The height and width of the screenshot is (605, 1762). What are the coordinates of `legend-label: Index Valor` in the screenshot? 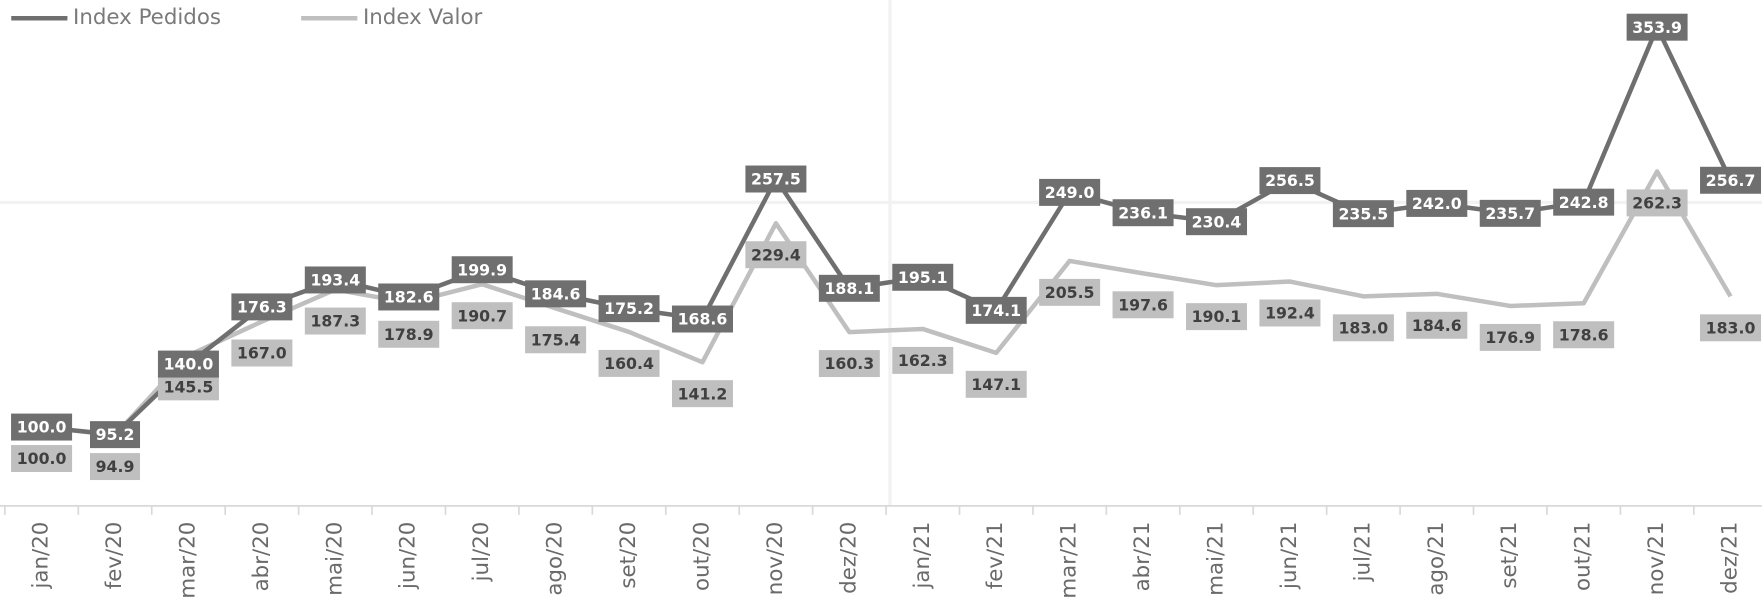 It's located at (423, 17).